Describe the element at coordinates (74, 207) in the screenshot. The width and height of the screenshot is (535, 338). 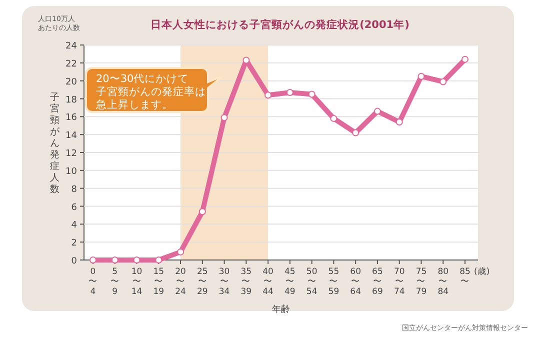
I see `y-tick-label: 6` at that location.